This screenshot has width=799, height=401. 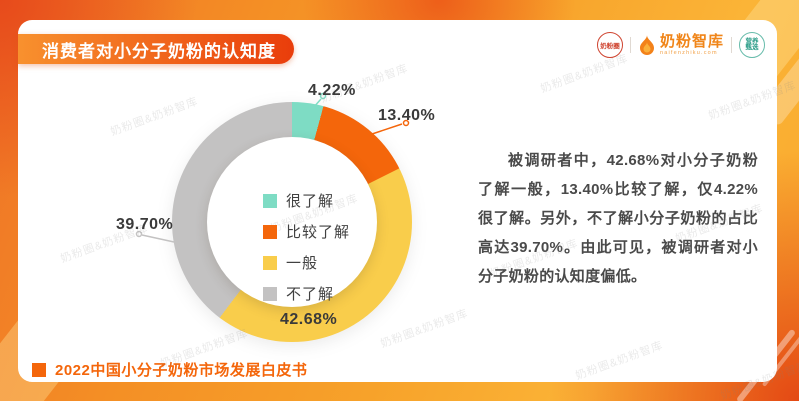 I want to click on chart-legend: 很了解 比较了解 一般 不了解, so click(x=306, y=252).